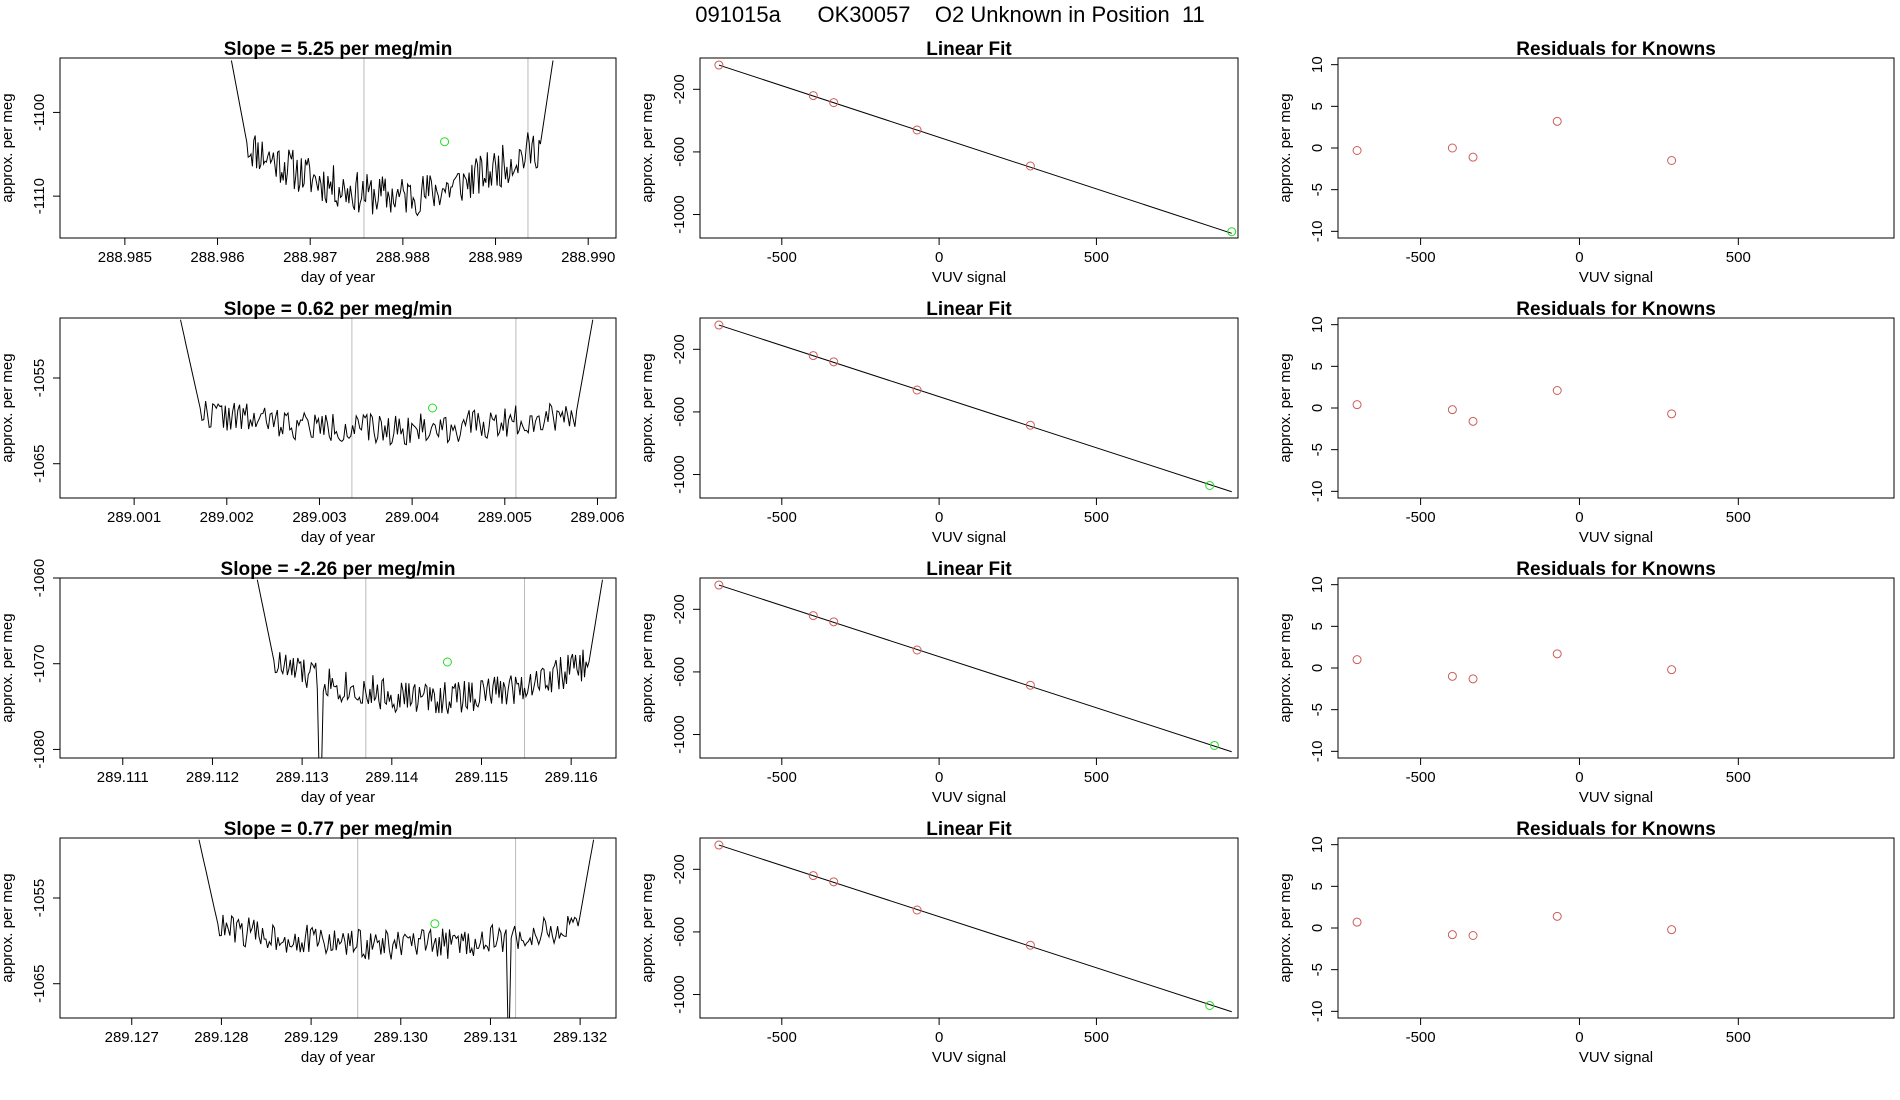 The width and height of the screenshot is (1900, 1100). I want to click on panel-title: Linear Fit, so click(969, 309).